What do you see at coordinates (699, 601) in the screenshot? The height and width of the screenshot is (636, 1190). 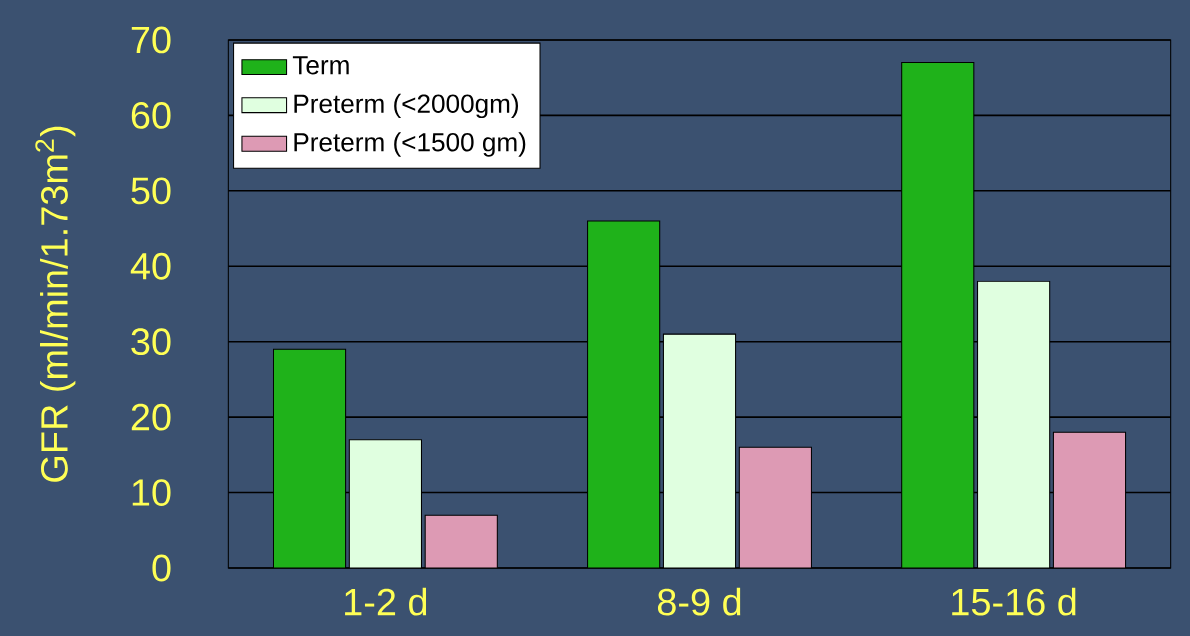 I see `x-tick-label: 8-9 d` at bounding box center [699, 601].